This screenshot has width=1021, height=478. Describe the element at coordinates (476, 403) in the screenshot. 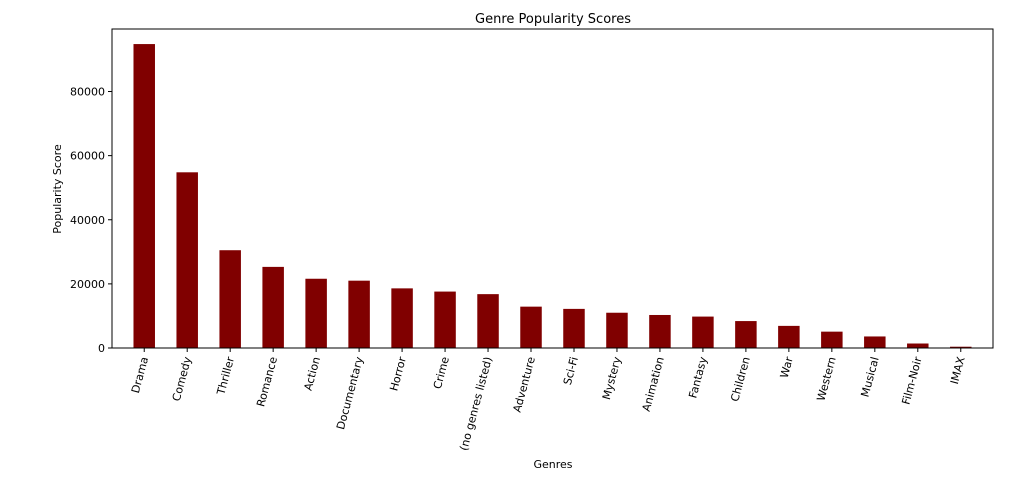

I see `x-tick-label: (no genres listed)` at that location.